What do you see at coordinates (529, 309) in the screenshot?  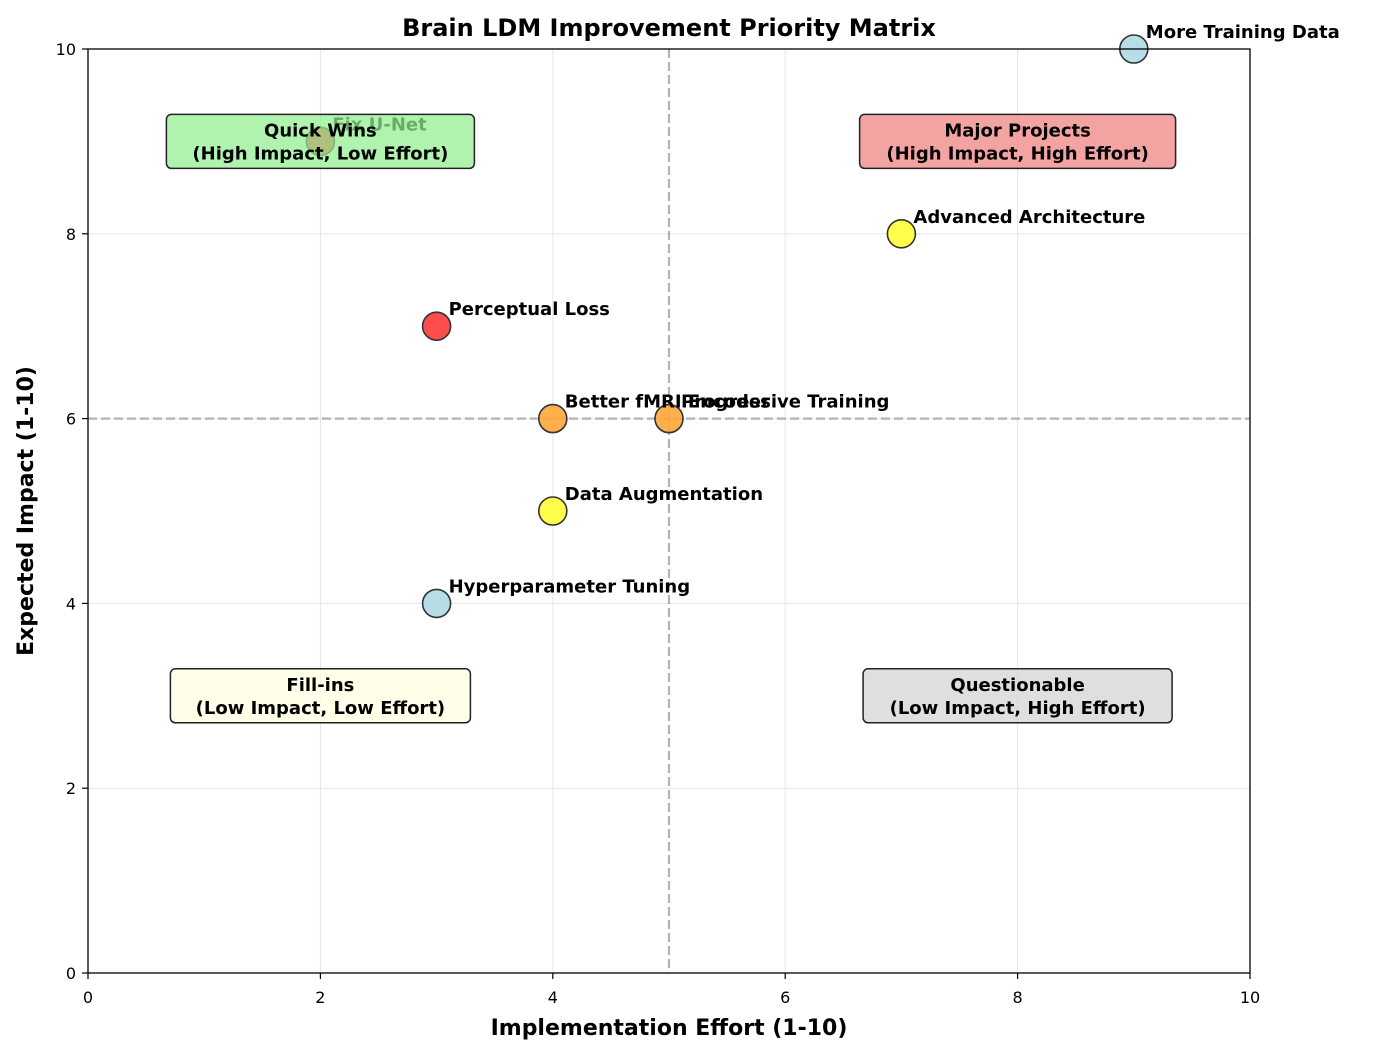 I see `point-label-3: Perceptual Loss` at bounding box center [529, 309].